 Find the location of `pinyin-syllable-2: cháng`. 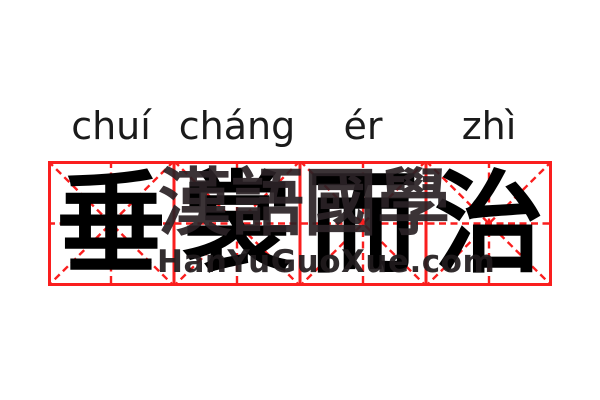

pinyin-syllable-2: cháng is located at coordinates (237, 126).